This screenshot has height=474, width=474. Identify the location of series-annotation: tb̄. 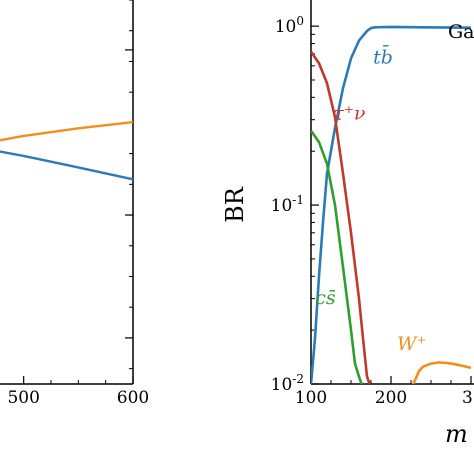
(383, 56).